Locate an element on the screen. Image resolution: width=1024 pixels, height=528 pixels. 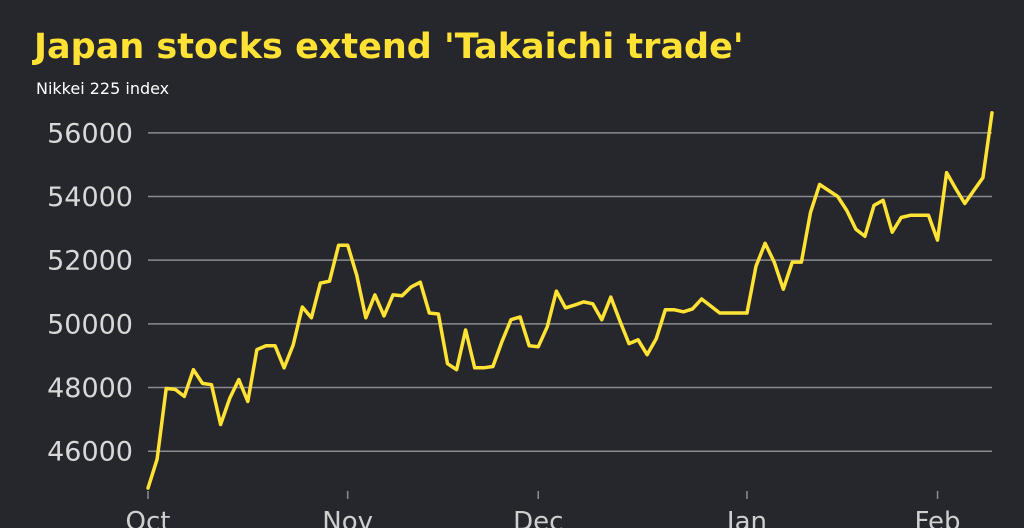
y-tick-label: 46000 is located at coordinates (90, 452).